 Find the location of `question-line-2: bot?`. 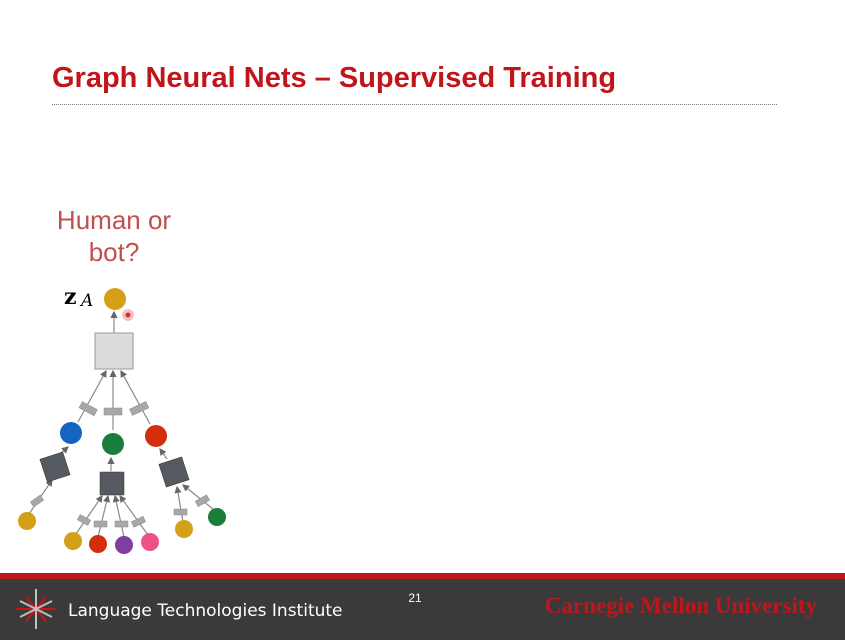

question-line-2: bot? is located at coordinates (114, 252).